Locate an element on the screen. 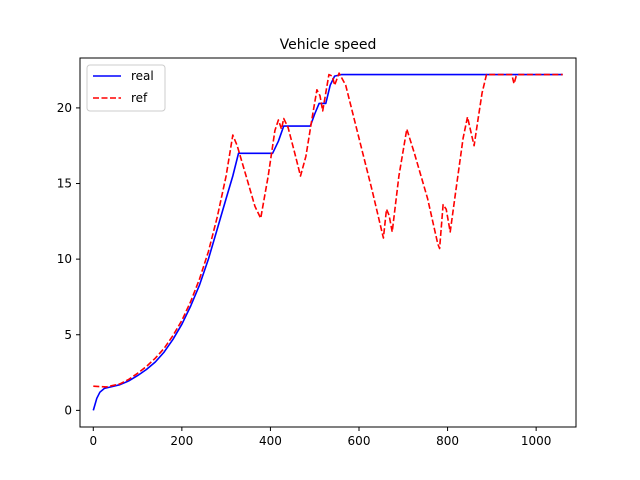 The height and width of the screenshot is (480, 640). x-tick-label: 1000 is located at coordinates (536, 441).